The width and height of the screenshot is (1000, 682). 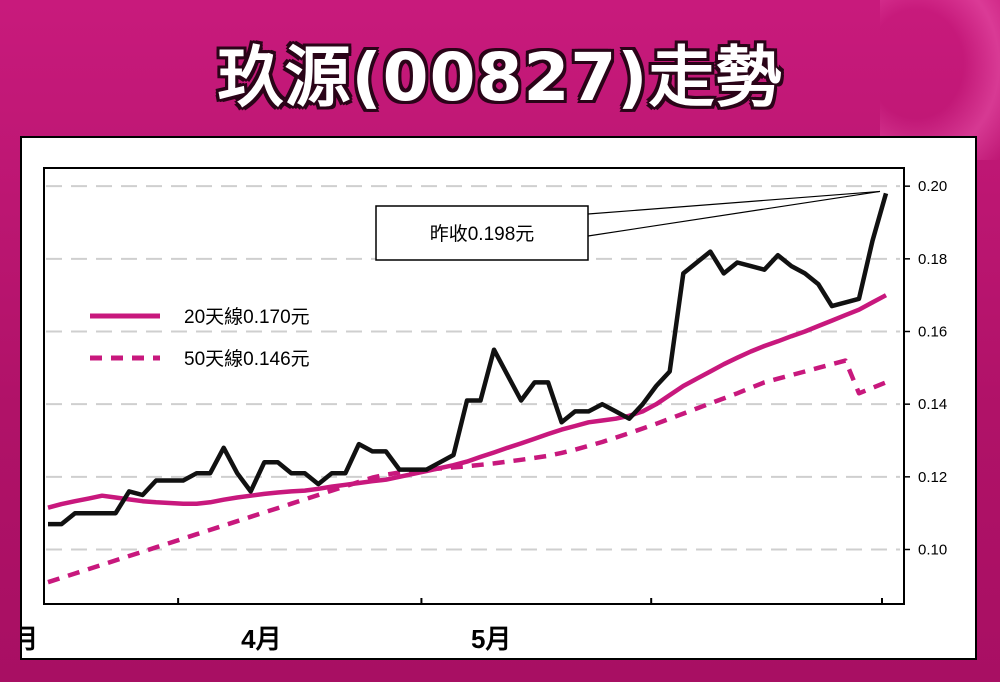 I want to click on y-tick-label: 0.10, so click(x=932, y=550).